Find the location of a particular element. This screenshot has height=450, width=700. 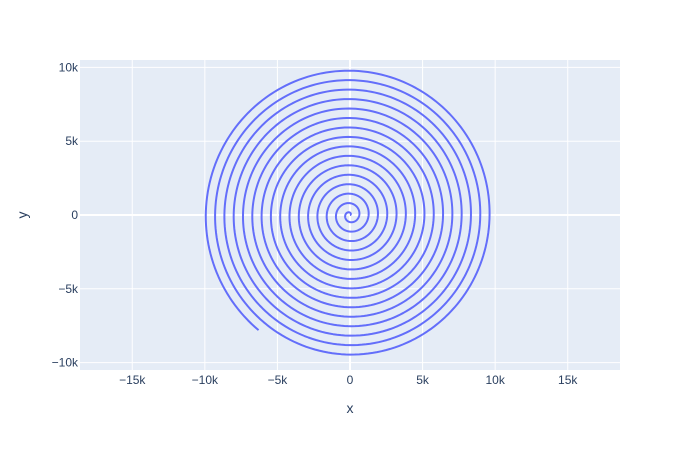

x-axis-title: x is located at coordinates (350, 408).